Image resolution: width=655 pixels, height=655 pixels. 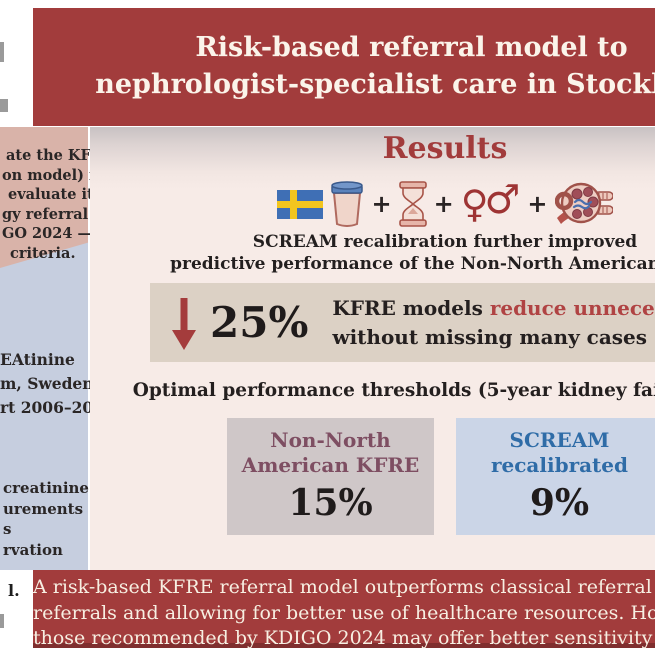 What do you see at coordinates (411, 307) in the screenshot?
I see `highlight-line1-black: KFRE models` at bounding box center [411, 307].